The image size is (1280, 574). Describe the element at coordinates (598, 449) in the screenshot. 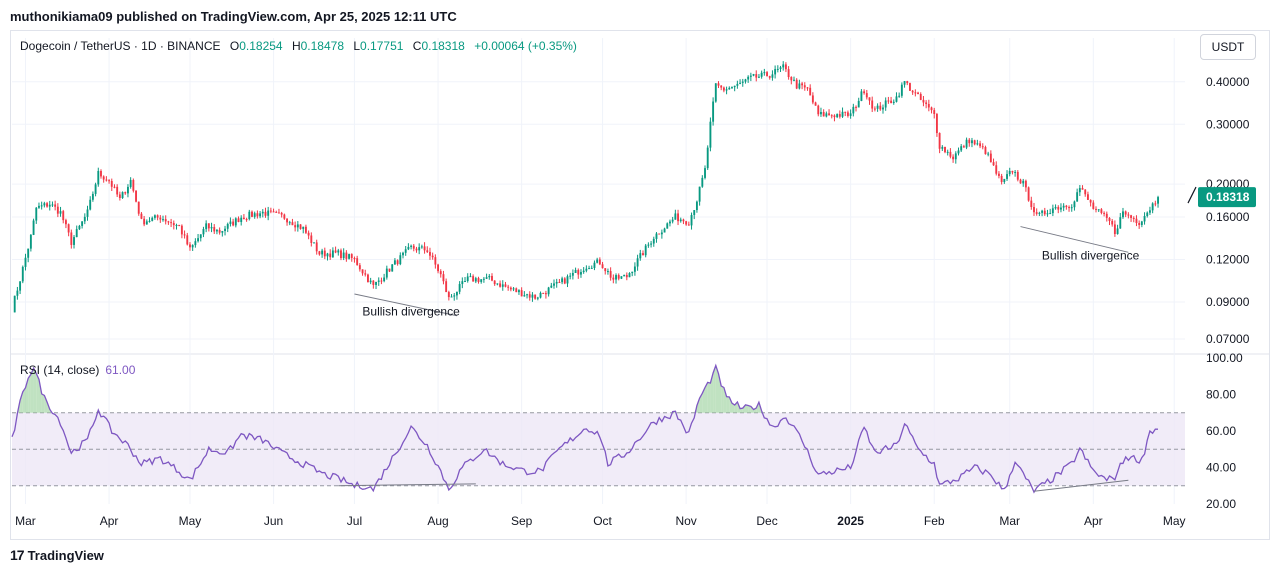

I see `rsi-band-layer` at that location.